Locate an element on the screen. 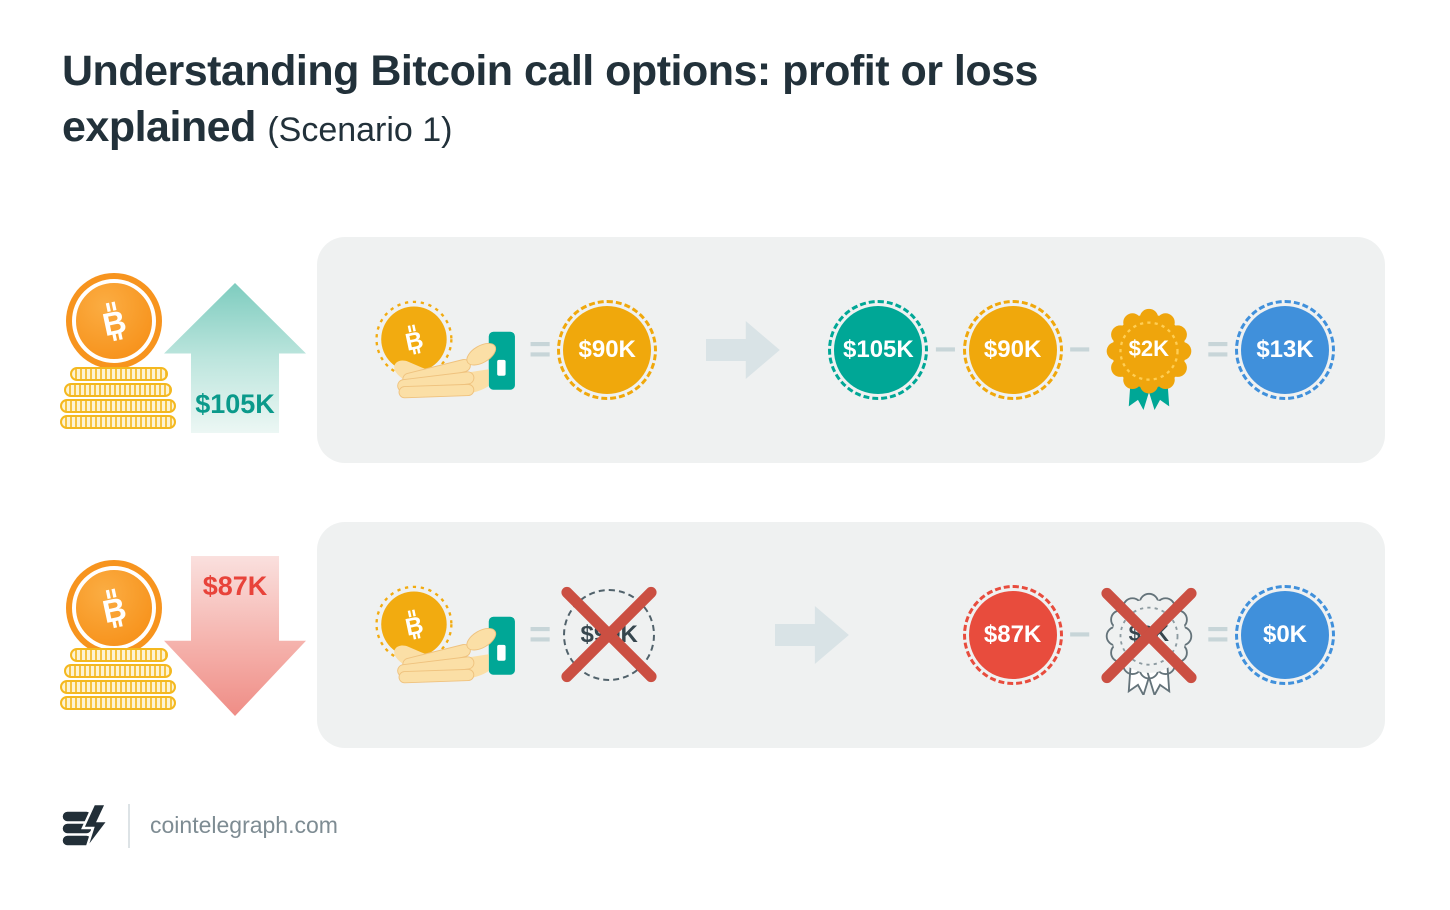 The width and height of the screenshot is (1450, 910). title-line2: explained is located at coordinates (159, 126).